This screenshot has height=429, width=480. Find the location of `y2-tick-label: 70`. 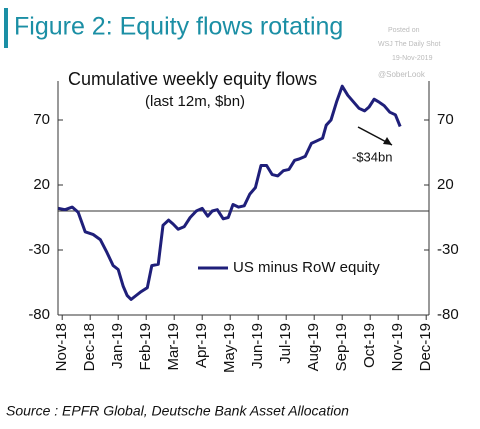

y2-tick-label: 70 is located at coordinates (445, 119).